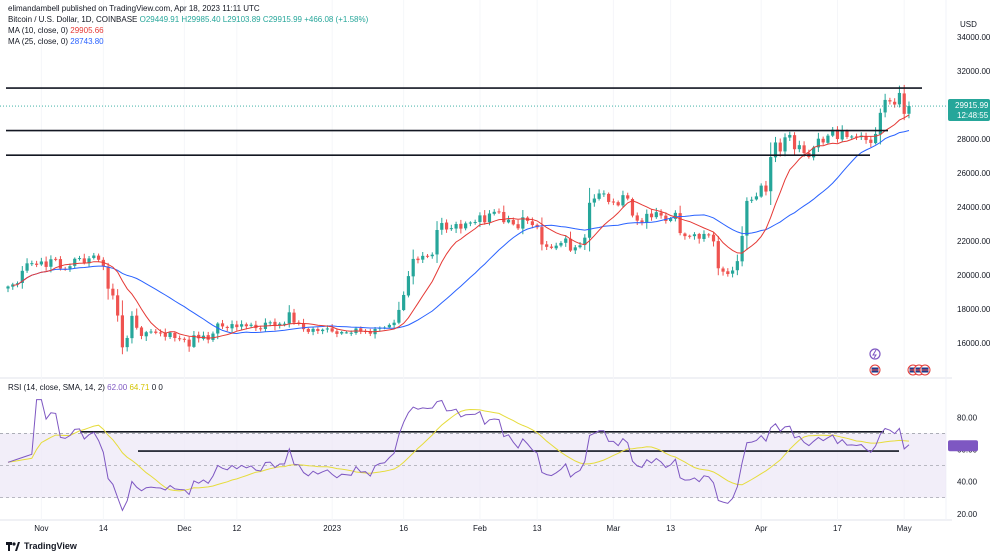  What do you see at coordinates (974, 207) in the screenshot?
I see `price-tick-label: 24000.00` at bounding box center [974, 207].